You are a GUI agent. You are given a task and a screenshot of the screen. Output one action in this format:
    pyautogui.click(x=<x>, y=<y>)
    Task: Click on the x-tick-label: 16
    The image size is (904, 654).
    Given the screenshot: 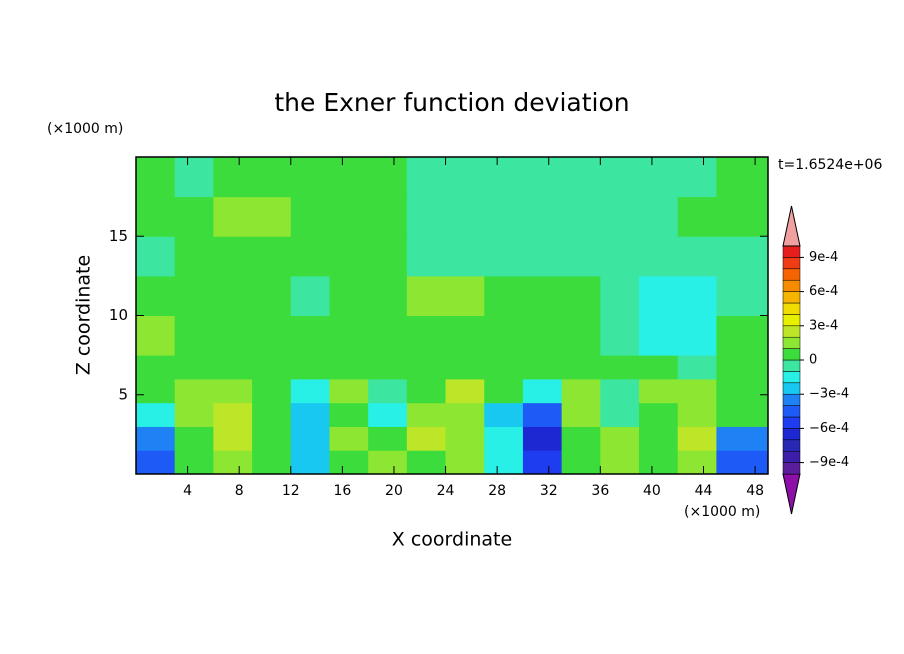 What is the action you would take?
    pyautogui.click(x=342, y=491)
    